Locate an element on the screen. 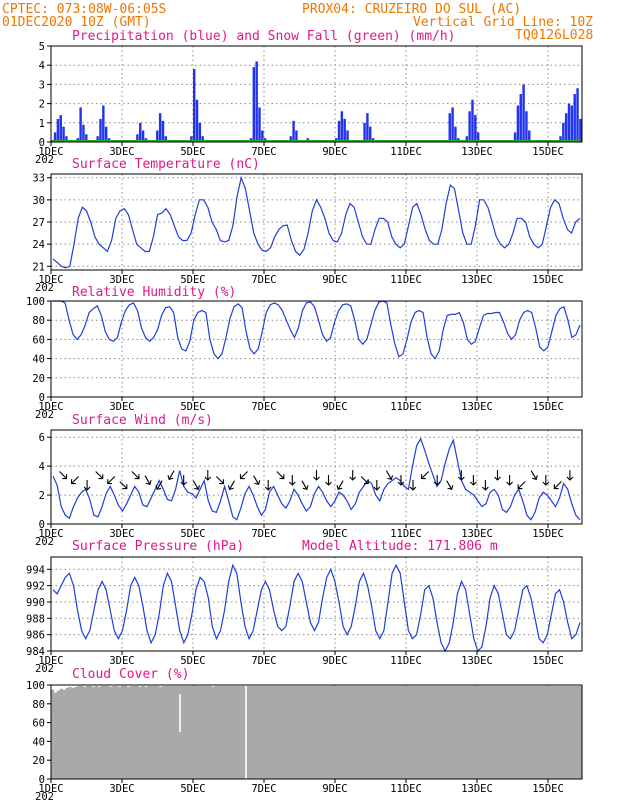 This screenshot has height=800, width=618. precip-ytick-label: 2 is located at coordinates (42, 105).